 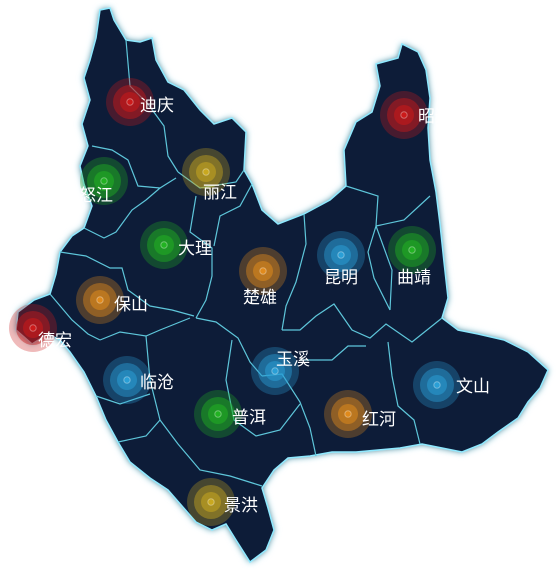 I want to click on label-wenshan: 文山, so click(x=473, y=387).